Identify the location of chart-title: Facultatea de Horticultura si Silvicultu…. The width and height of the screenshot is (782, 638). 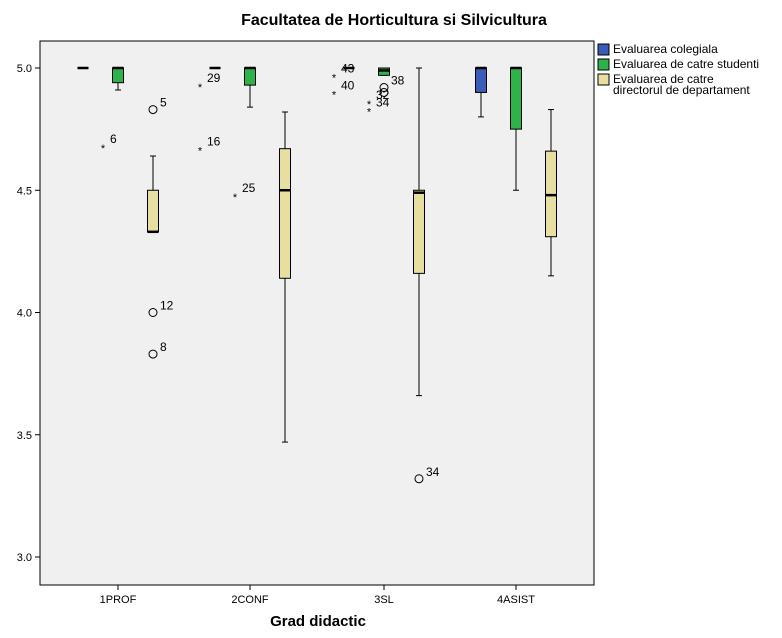
(394, 20).